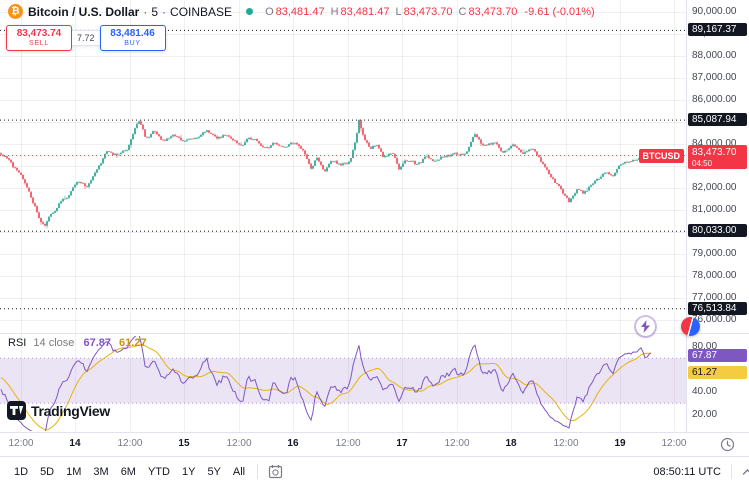 Image resolution: width=749 pixels, height=484 pixels. I want to click on tradingview-logo-icon, so click(16, 410).